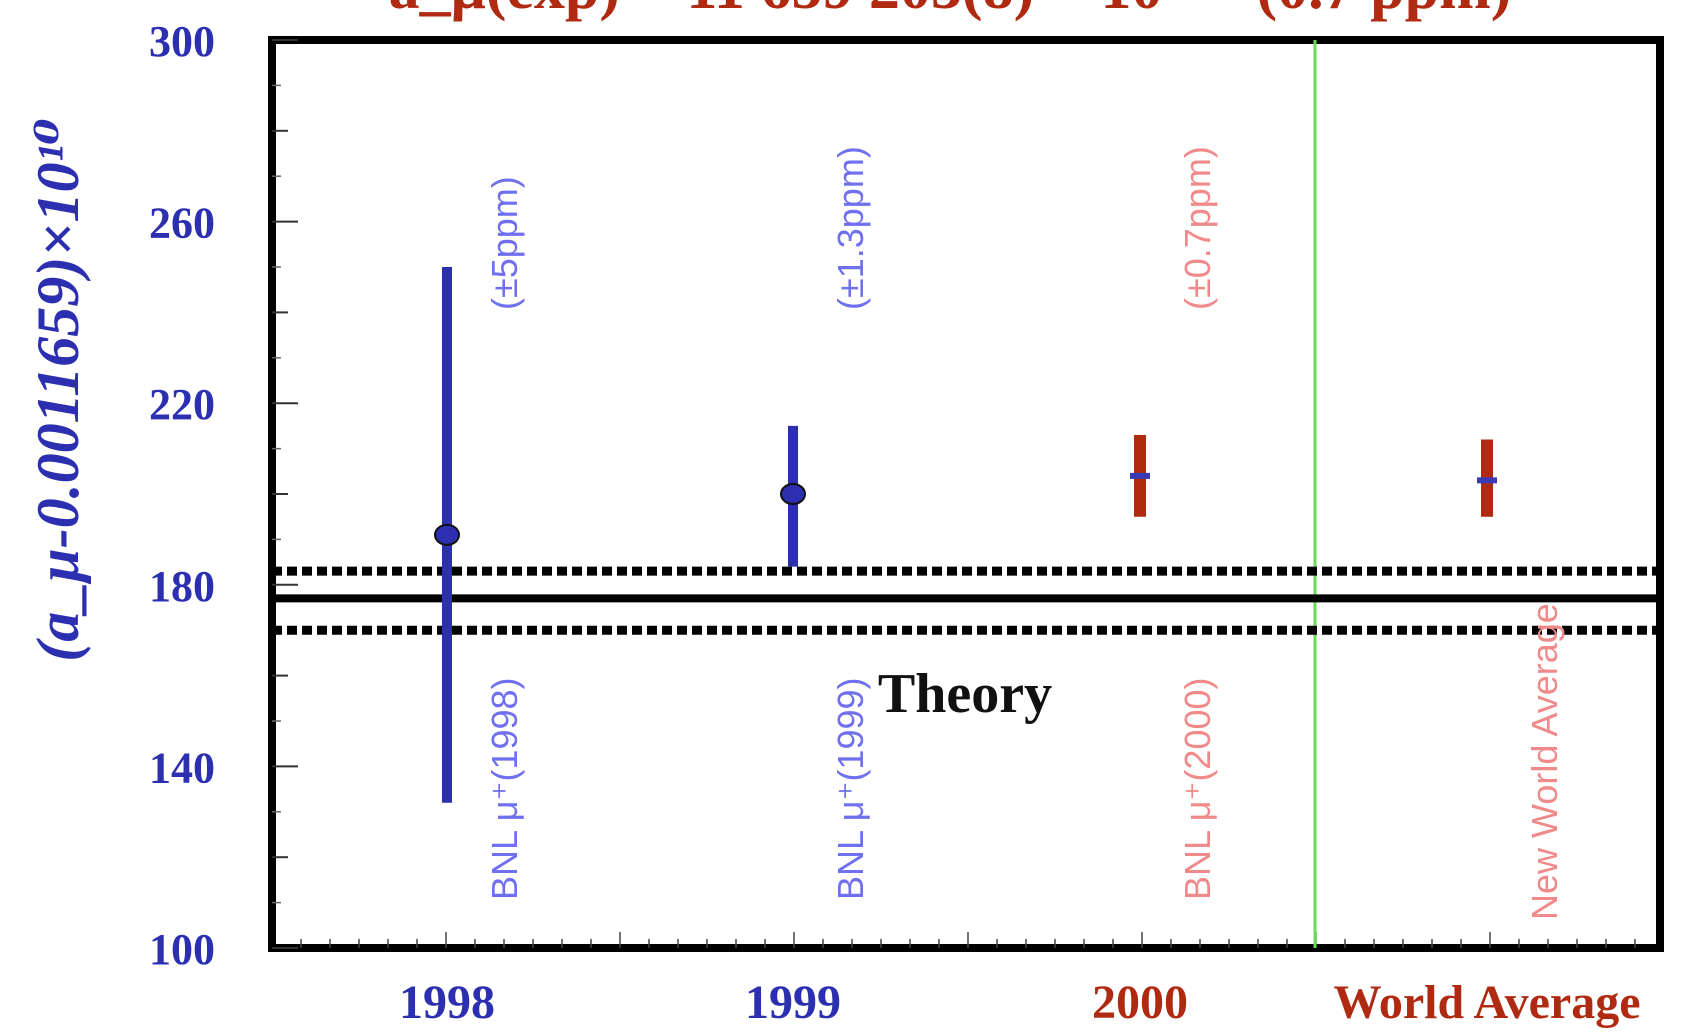 This screenshot has width=1695, height=1034. I want to click on y-axis-label: (a_μ-0.0011659)×10¹⁰, so click(58, 389).